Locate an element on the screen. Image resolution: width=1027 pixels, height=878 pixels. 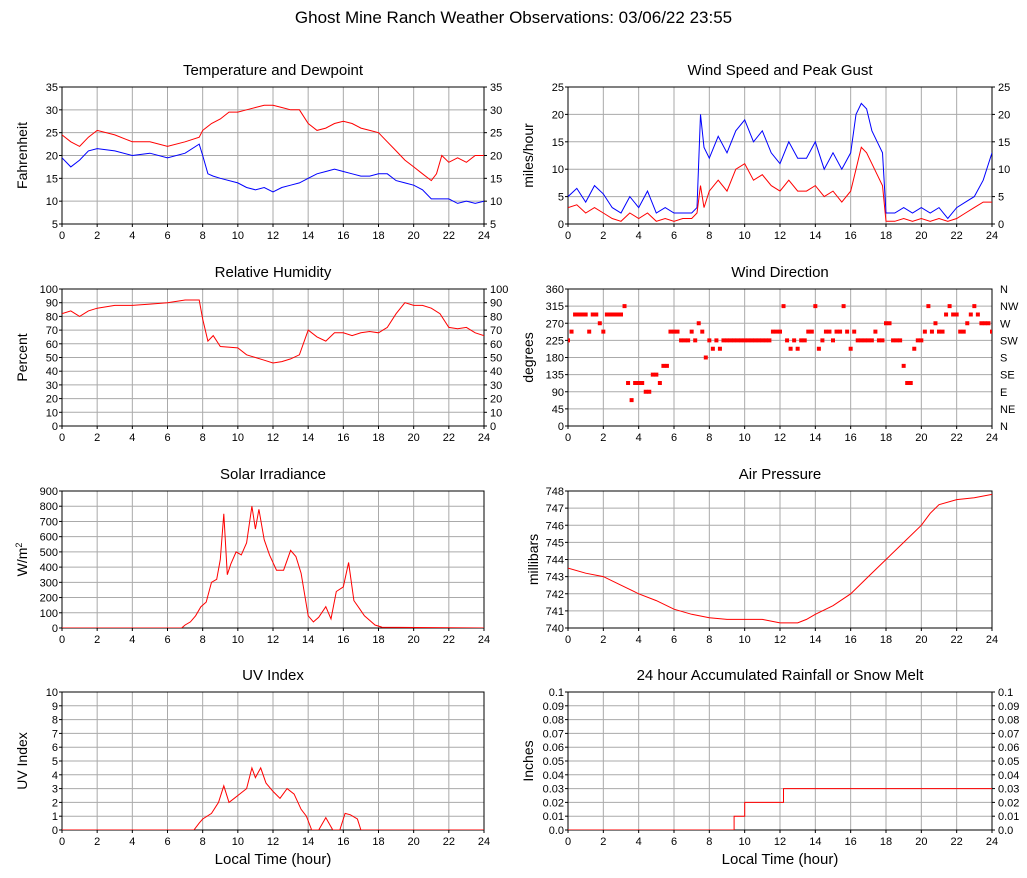
y-tick-label-right: 60 is located at coordinates (496, 345).